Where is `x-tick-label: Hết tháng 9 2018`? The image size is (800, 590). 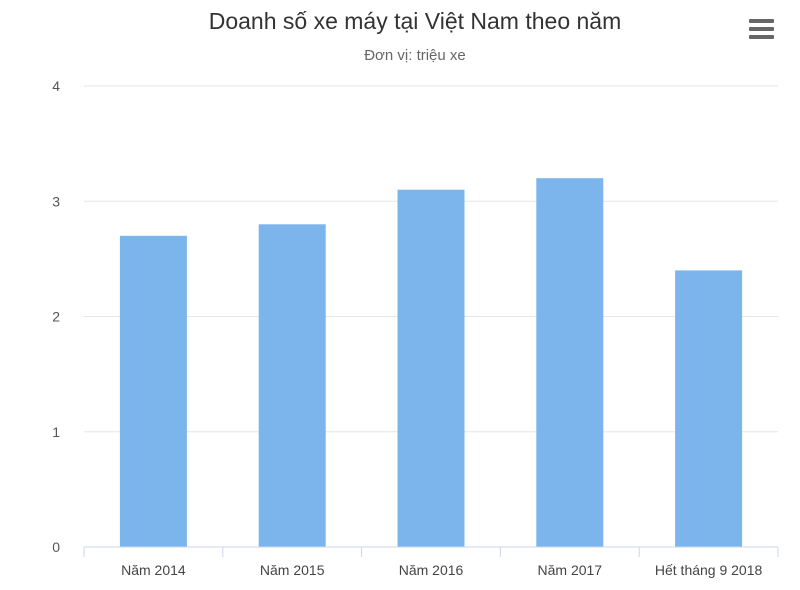
x-tick-label: Hết tháng 9 2018 is located at coordinates (709, 570).